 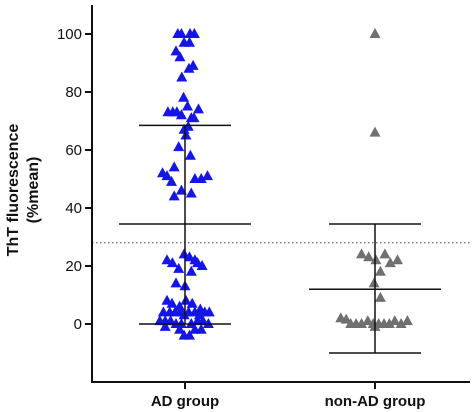 What do you see at coordinates (74, 179) in the screenshot?
I see `y-axis-ticks: 0 20 40 60 80 100` at bounding box center [74, 179].